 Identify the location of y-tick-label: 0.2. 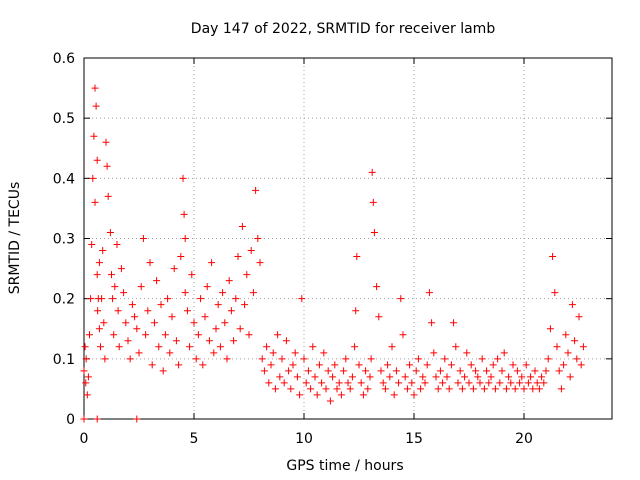
(64, 300).